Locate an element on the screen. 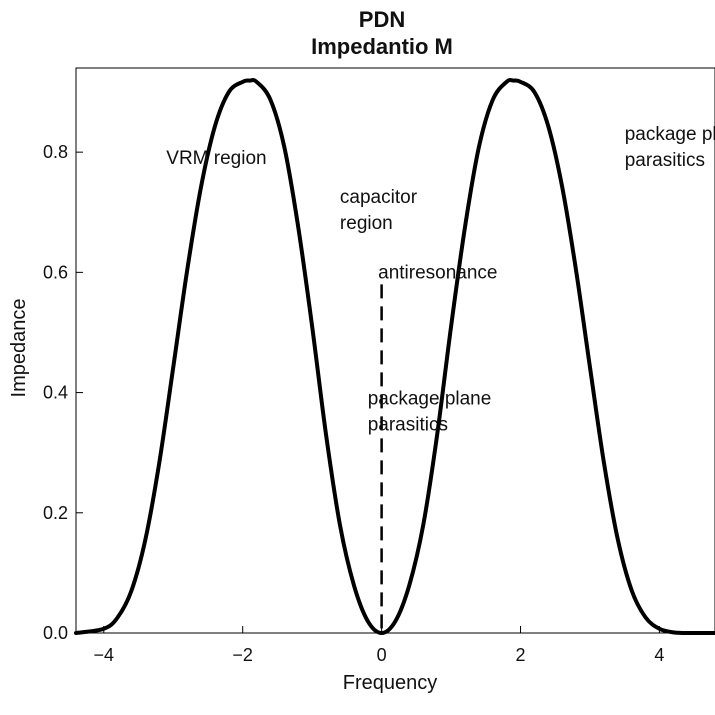 Image resolution: width=715 pixels, height=715 pixels. y-axis: 0.0 0.2 0.4 0.6 0.8 is located at coordinates (63, 392).